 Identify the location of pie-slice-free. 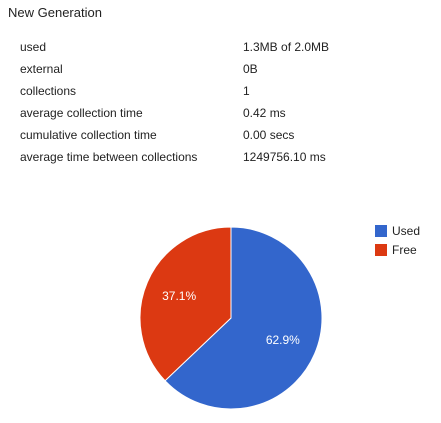
(185, 304).